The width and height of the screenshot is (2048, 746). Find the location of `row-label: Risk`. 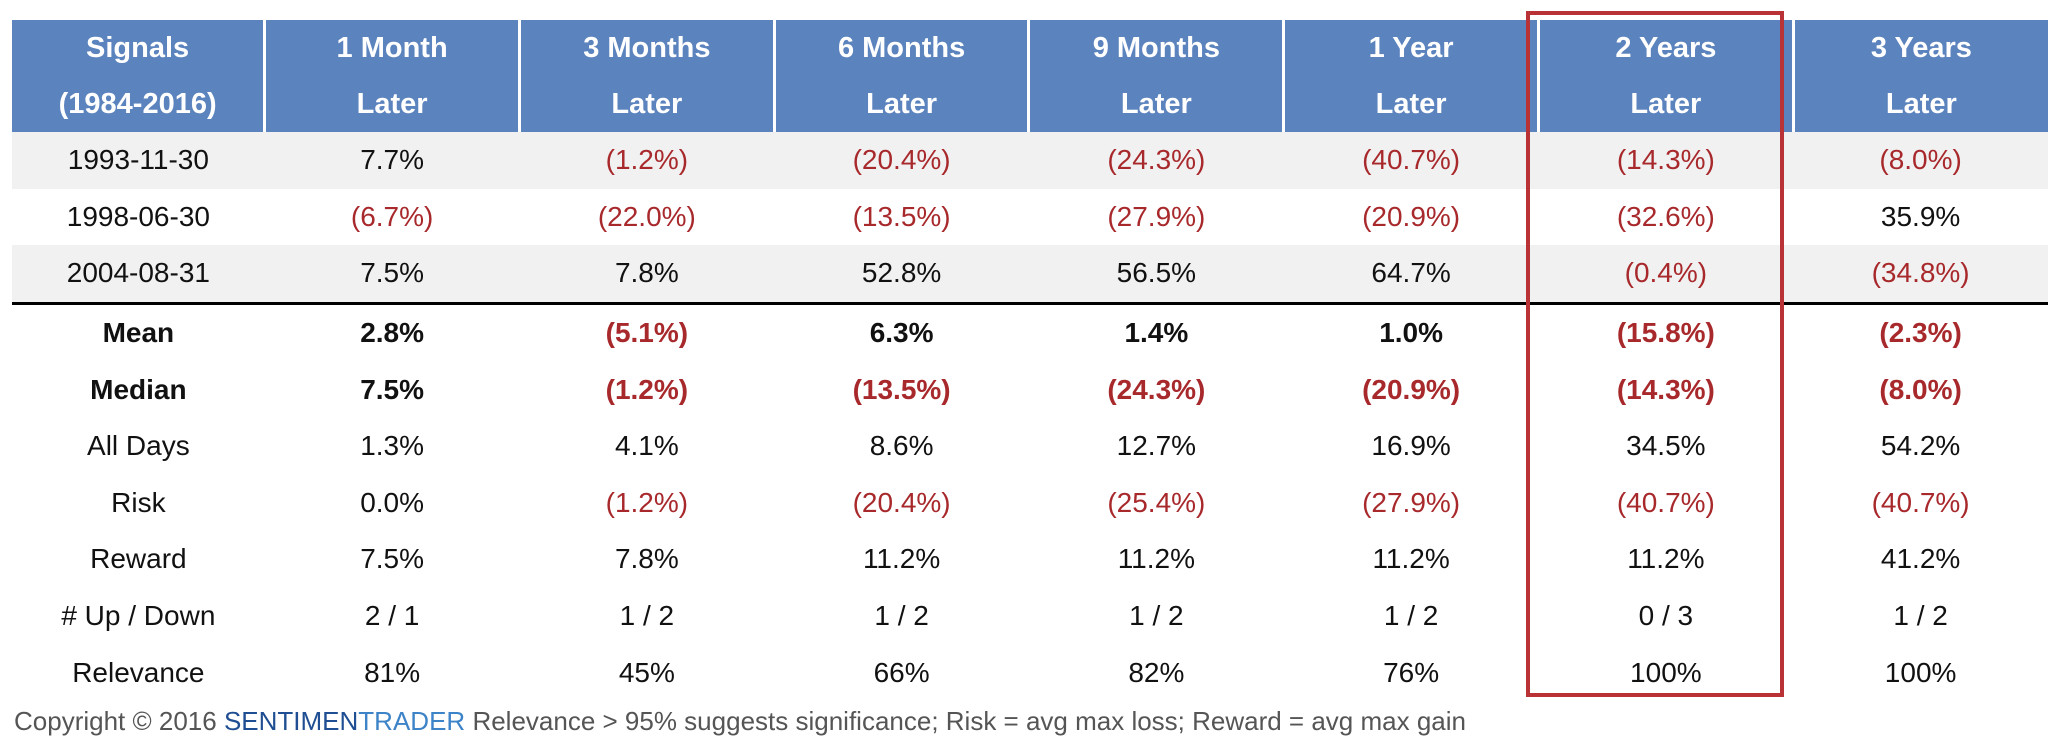

row-label: Risk is located at coordinates (138, 502).